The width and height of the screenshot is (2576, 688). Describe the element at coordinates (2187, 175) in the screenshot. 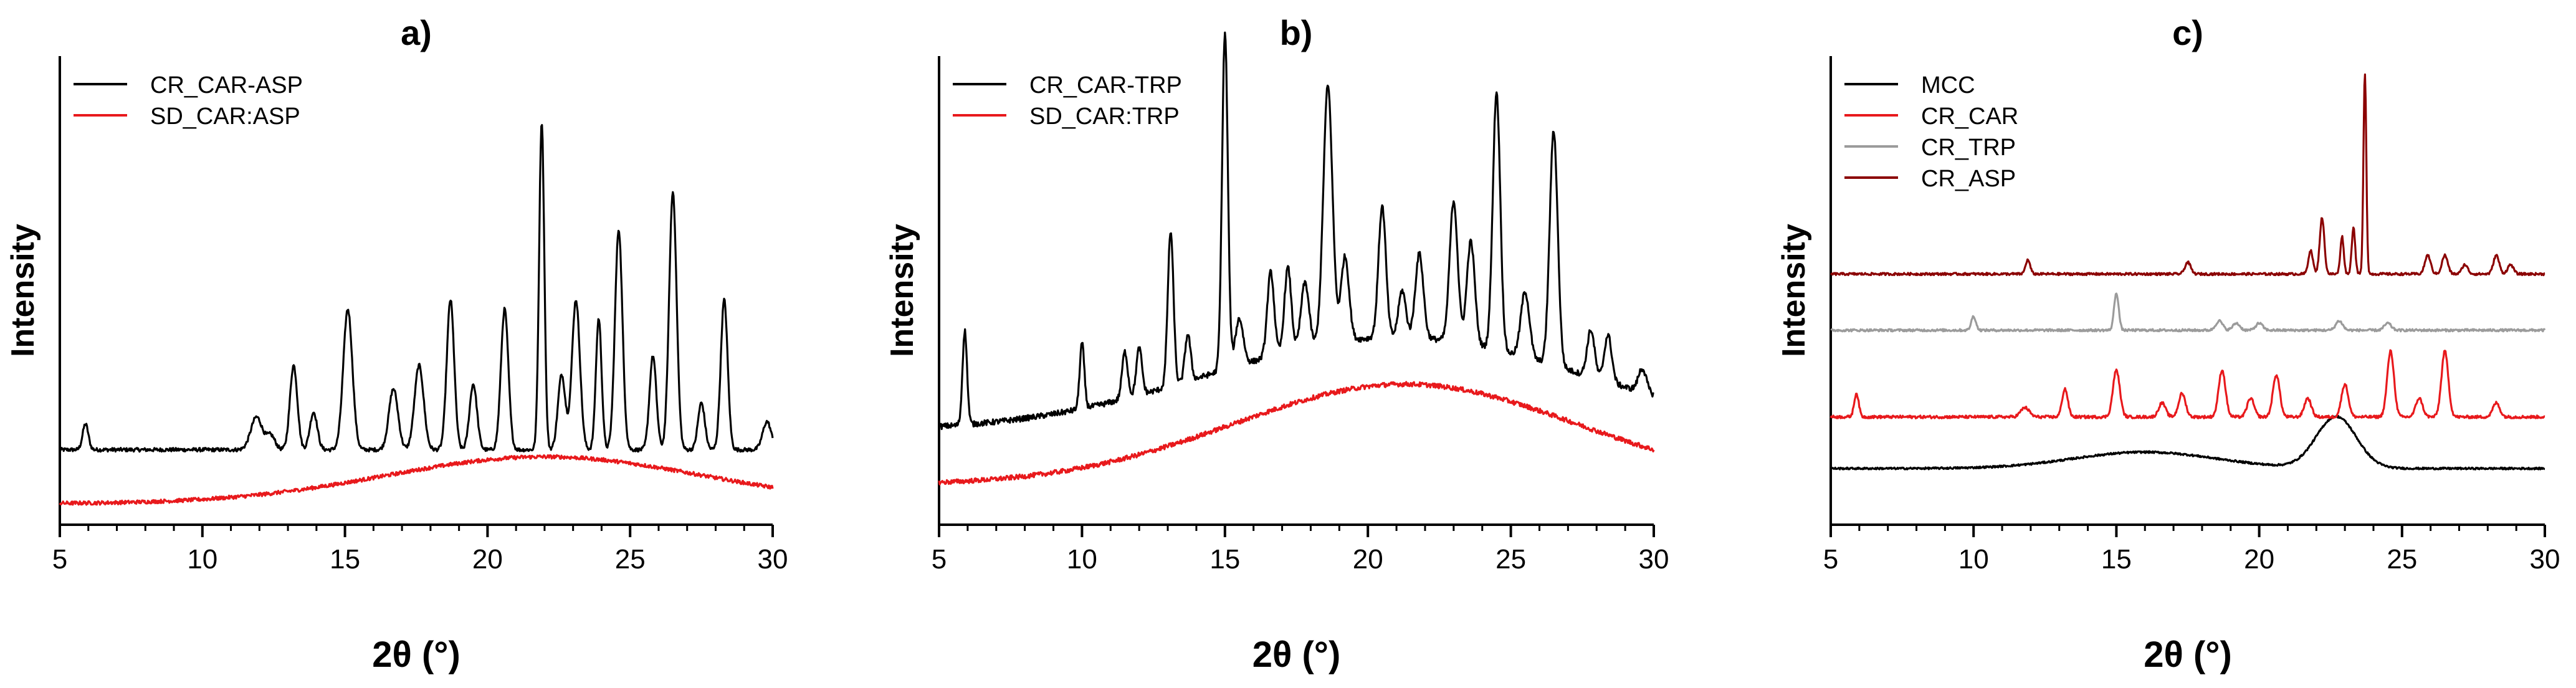

I see `series-line-cr-asp` at that location.